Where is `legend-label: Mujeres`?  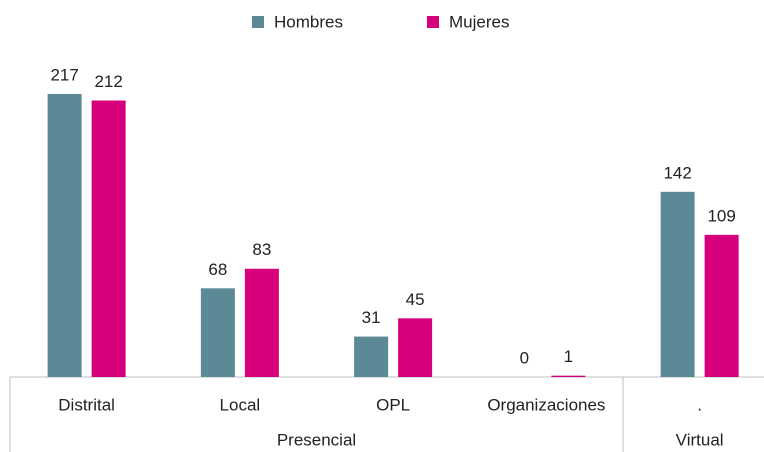 legend-label: Mujeres is located at coordinates (479, 21).